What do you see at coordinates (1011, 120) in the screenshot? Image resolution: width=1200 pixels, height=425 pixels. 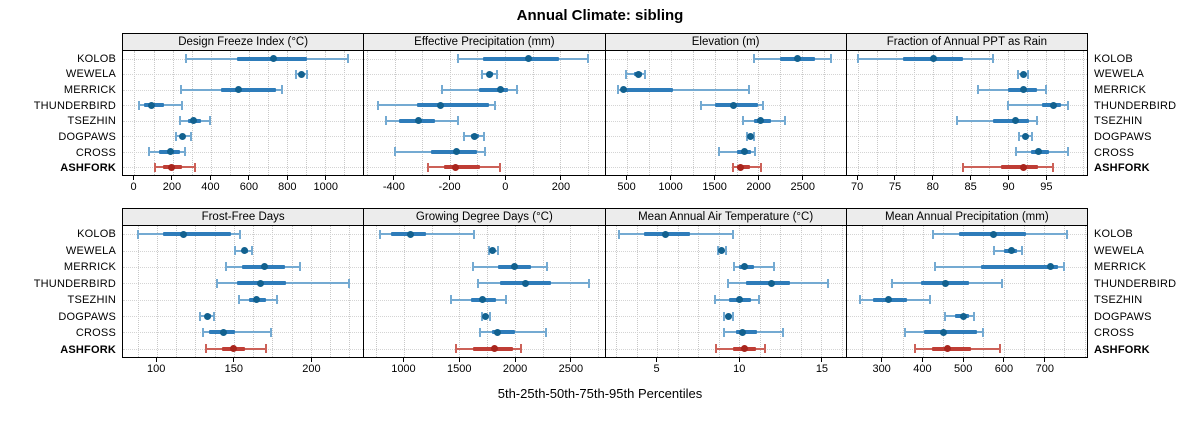 I see `iqr-bar-25th-75th-tsezhin` at bounding box center [1011, 120].